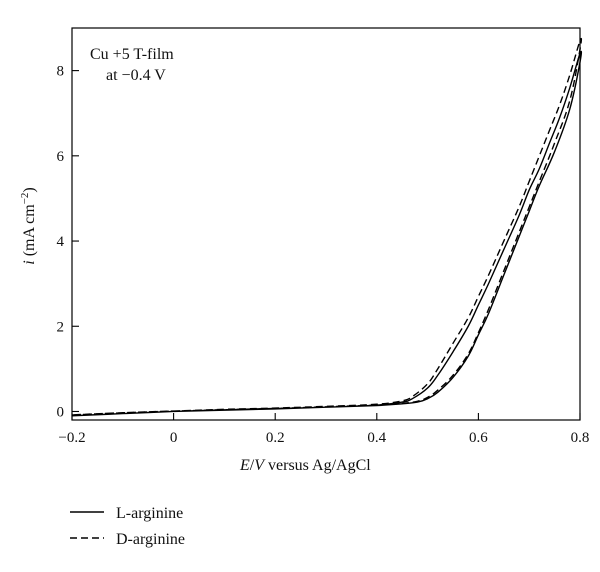 The width and height of the screenshot is (600, 572). I want to click on y-tick-label: 4, so click(61, 242).